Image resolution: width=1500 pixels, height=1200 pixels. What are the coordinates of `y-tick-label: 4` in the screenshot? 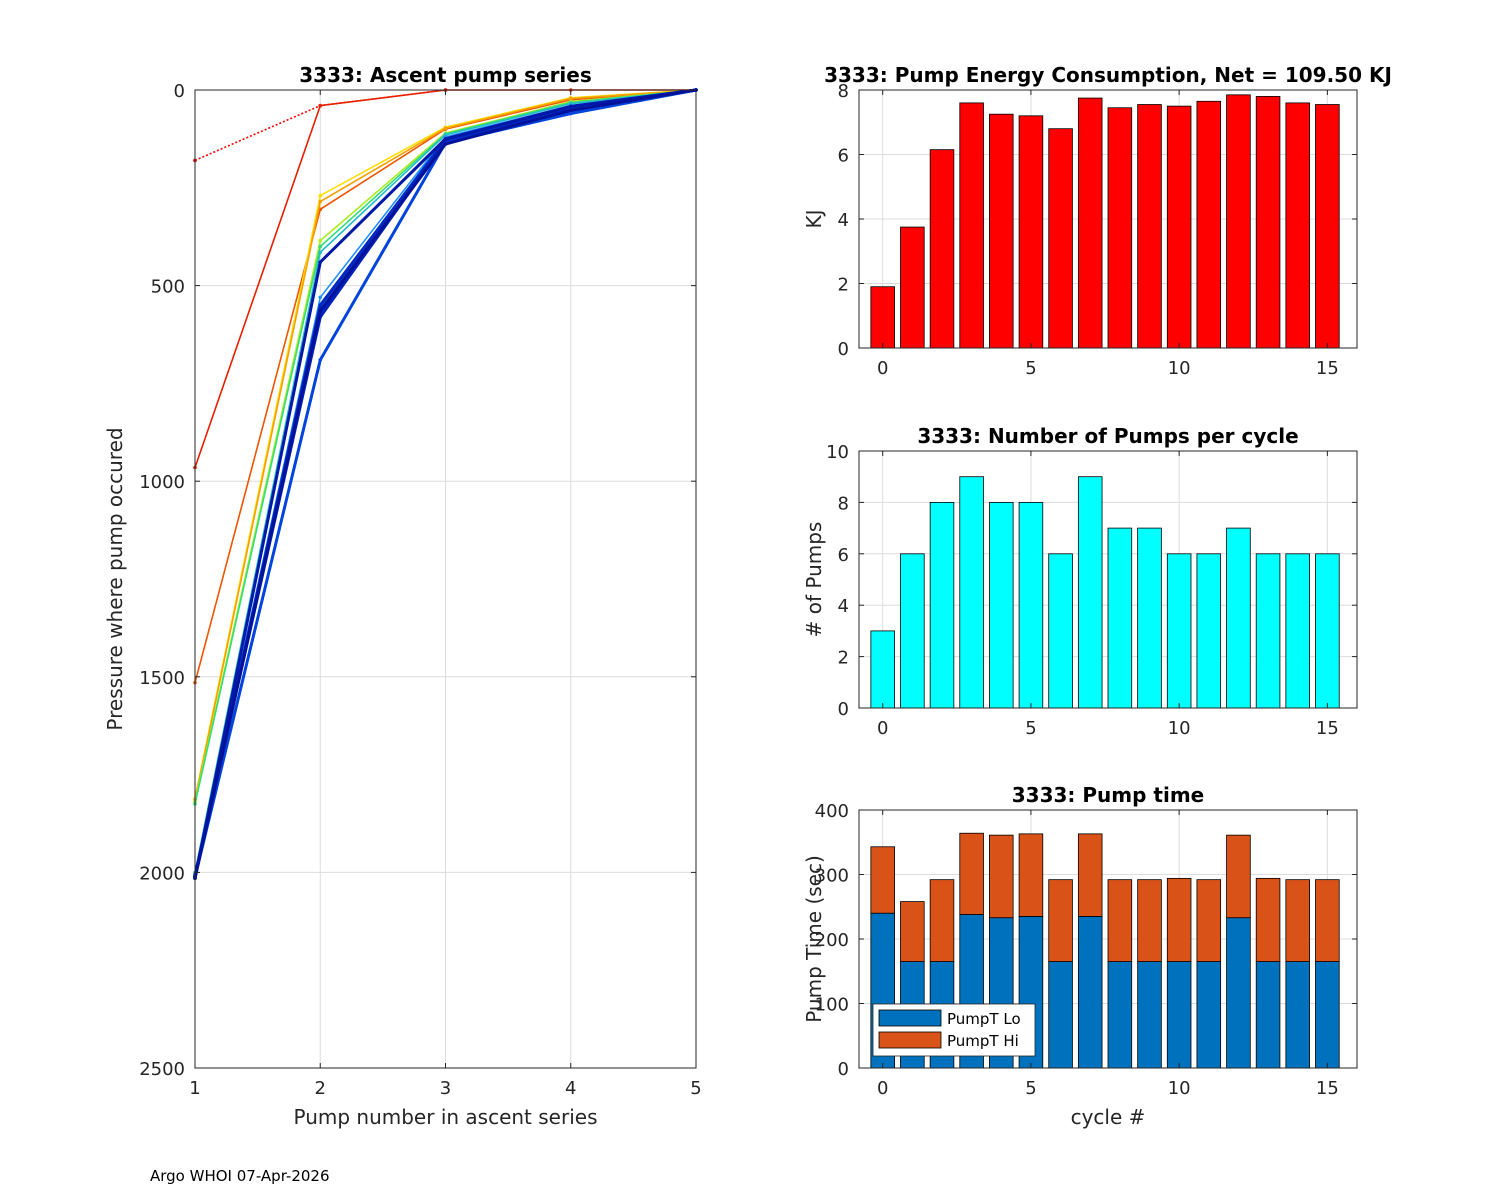 It's located at (843, 220).